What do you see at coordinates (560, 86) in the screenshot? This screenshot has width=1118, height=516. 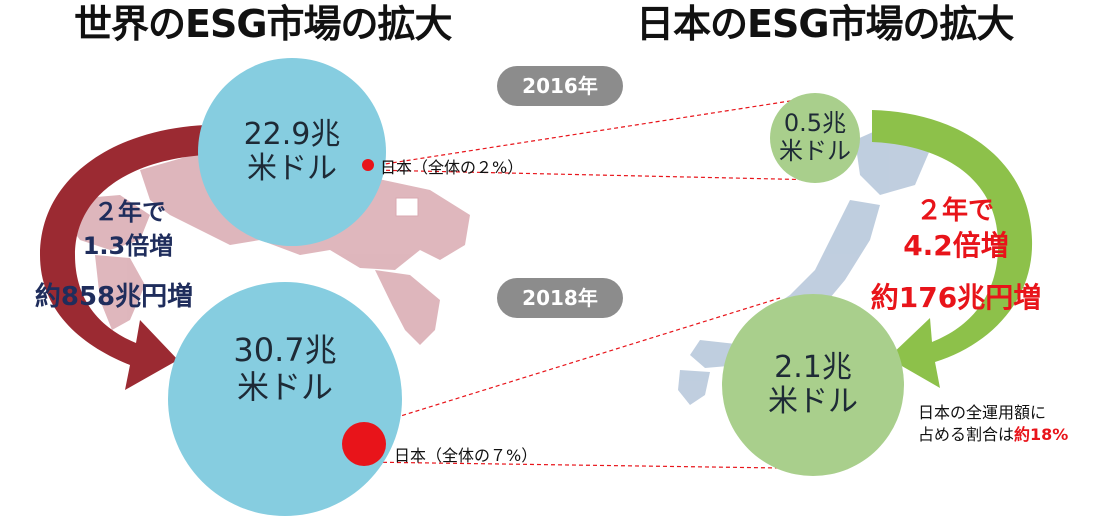 I see `year-2016-badge: 2016年` at bounding box center [560, 86].